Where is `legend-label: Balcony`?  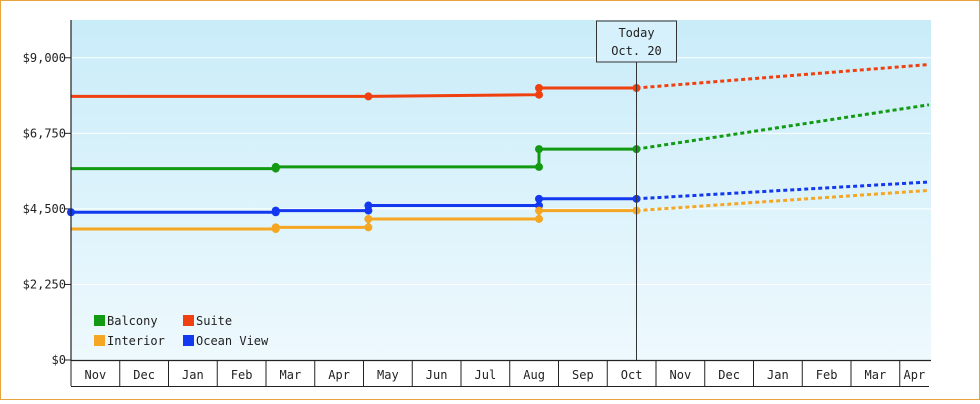
legend-label: Balcony is located at coordinates (132, 321).